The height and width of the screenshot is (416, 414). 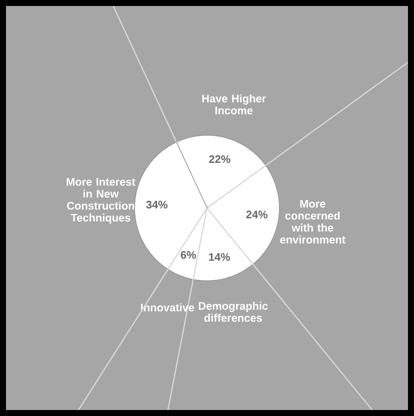 What do you see at coordinates (234, 104) in the screenshot?
I see `slice-label: Have Higher Income` at bounding box center [234, 104].